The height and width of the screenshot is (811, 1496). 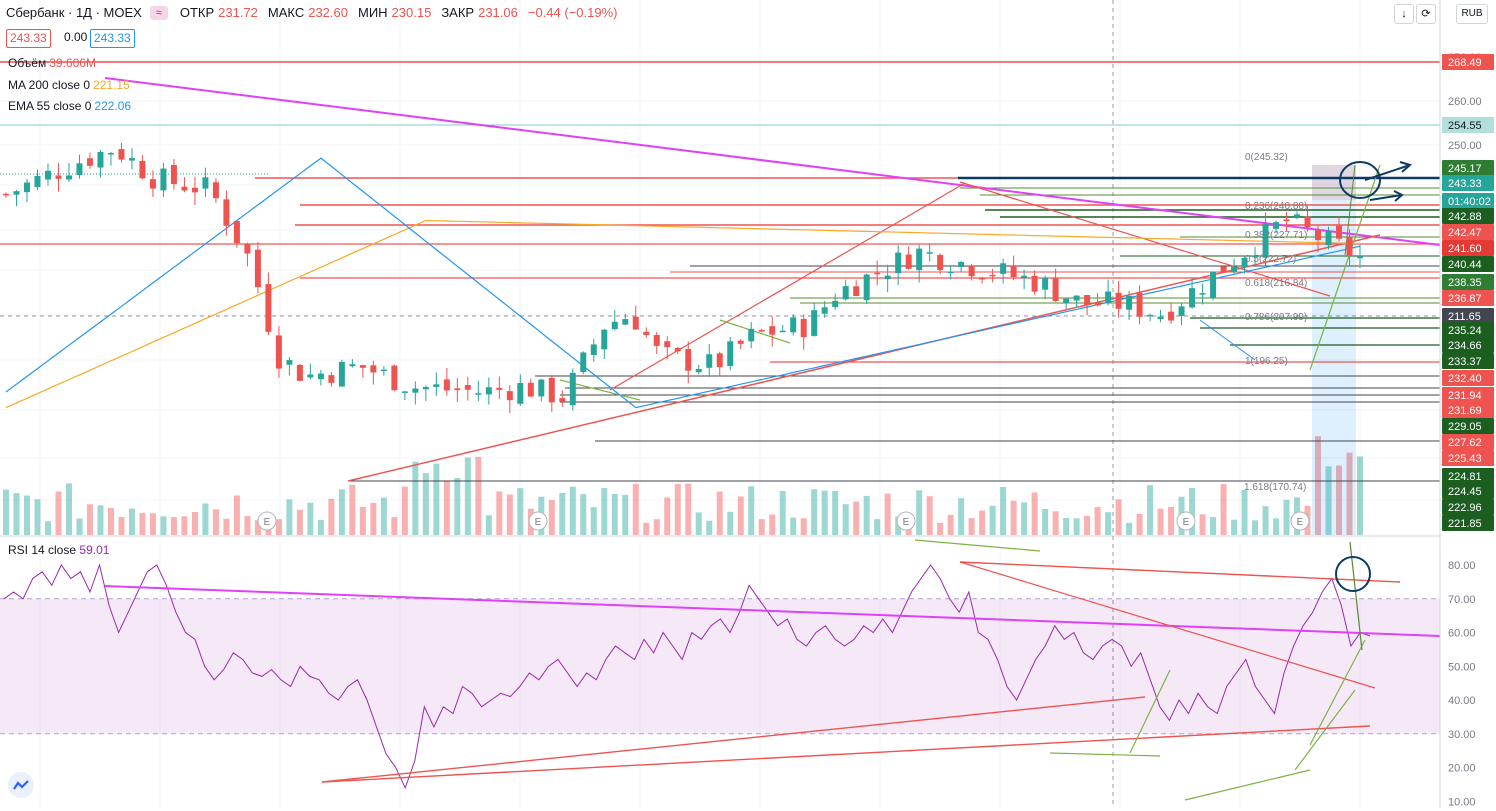 I want to click on scroll-down-icon: ↓, so click(x=1404, y=14).